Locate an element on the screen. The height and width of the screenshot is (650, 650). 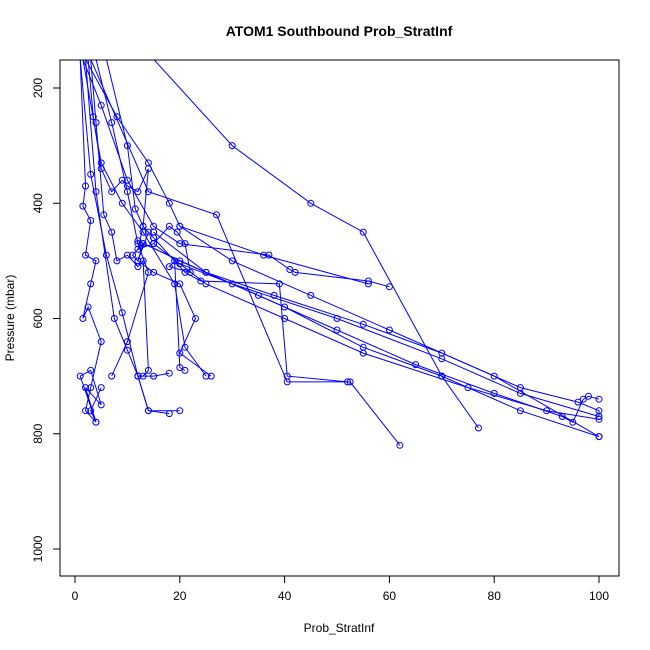
y-tick-label: 800 is located at coordinates (38, 433).